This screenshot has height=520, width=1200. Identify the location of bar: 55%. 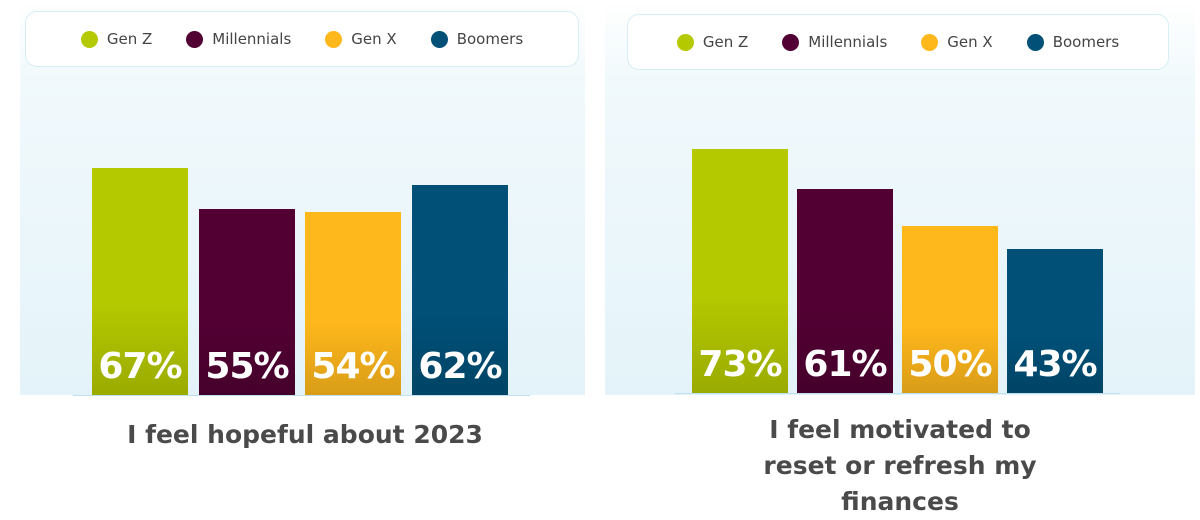
(247, 301).